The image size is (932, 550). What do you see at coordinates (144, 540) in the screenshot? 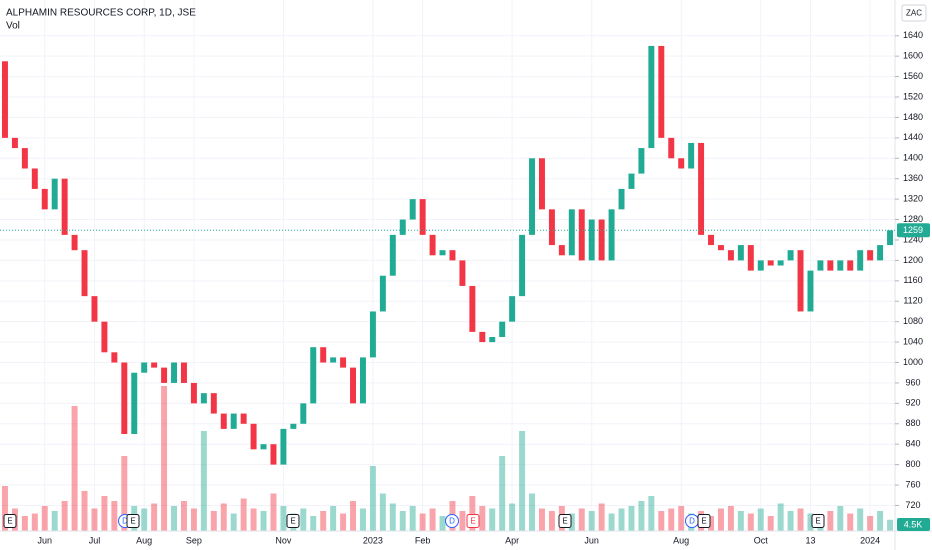
I see `x-tick-label: Aug` at bounding box center [144, 540].